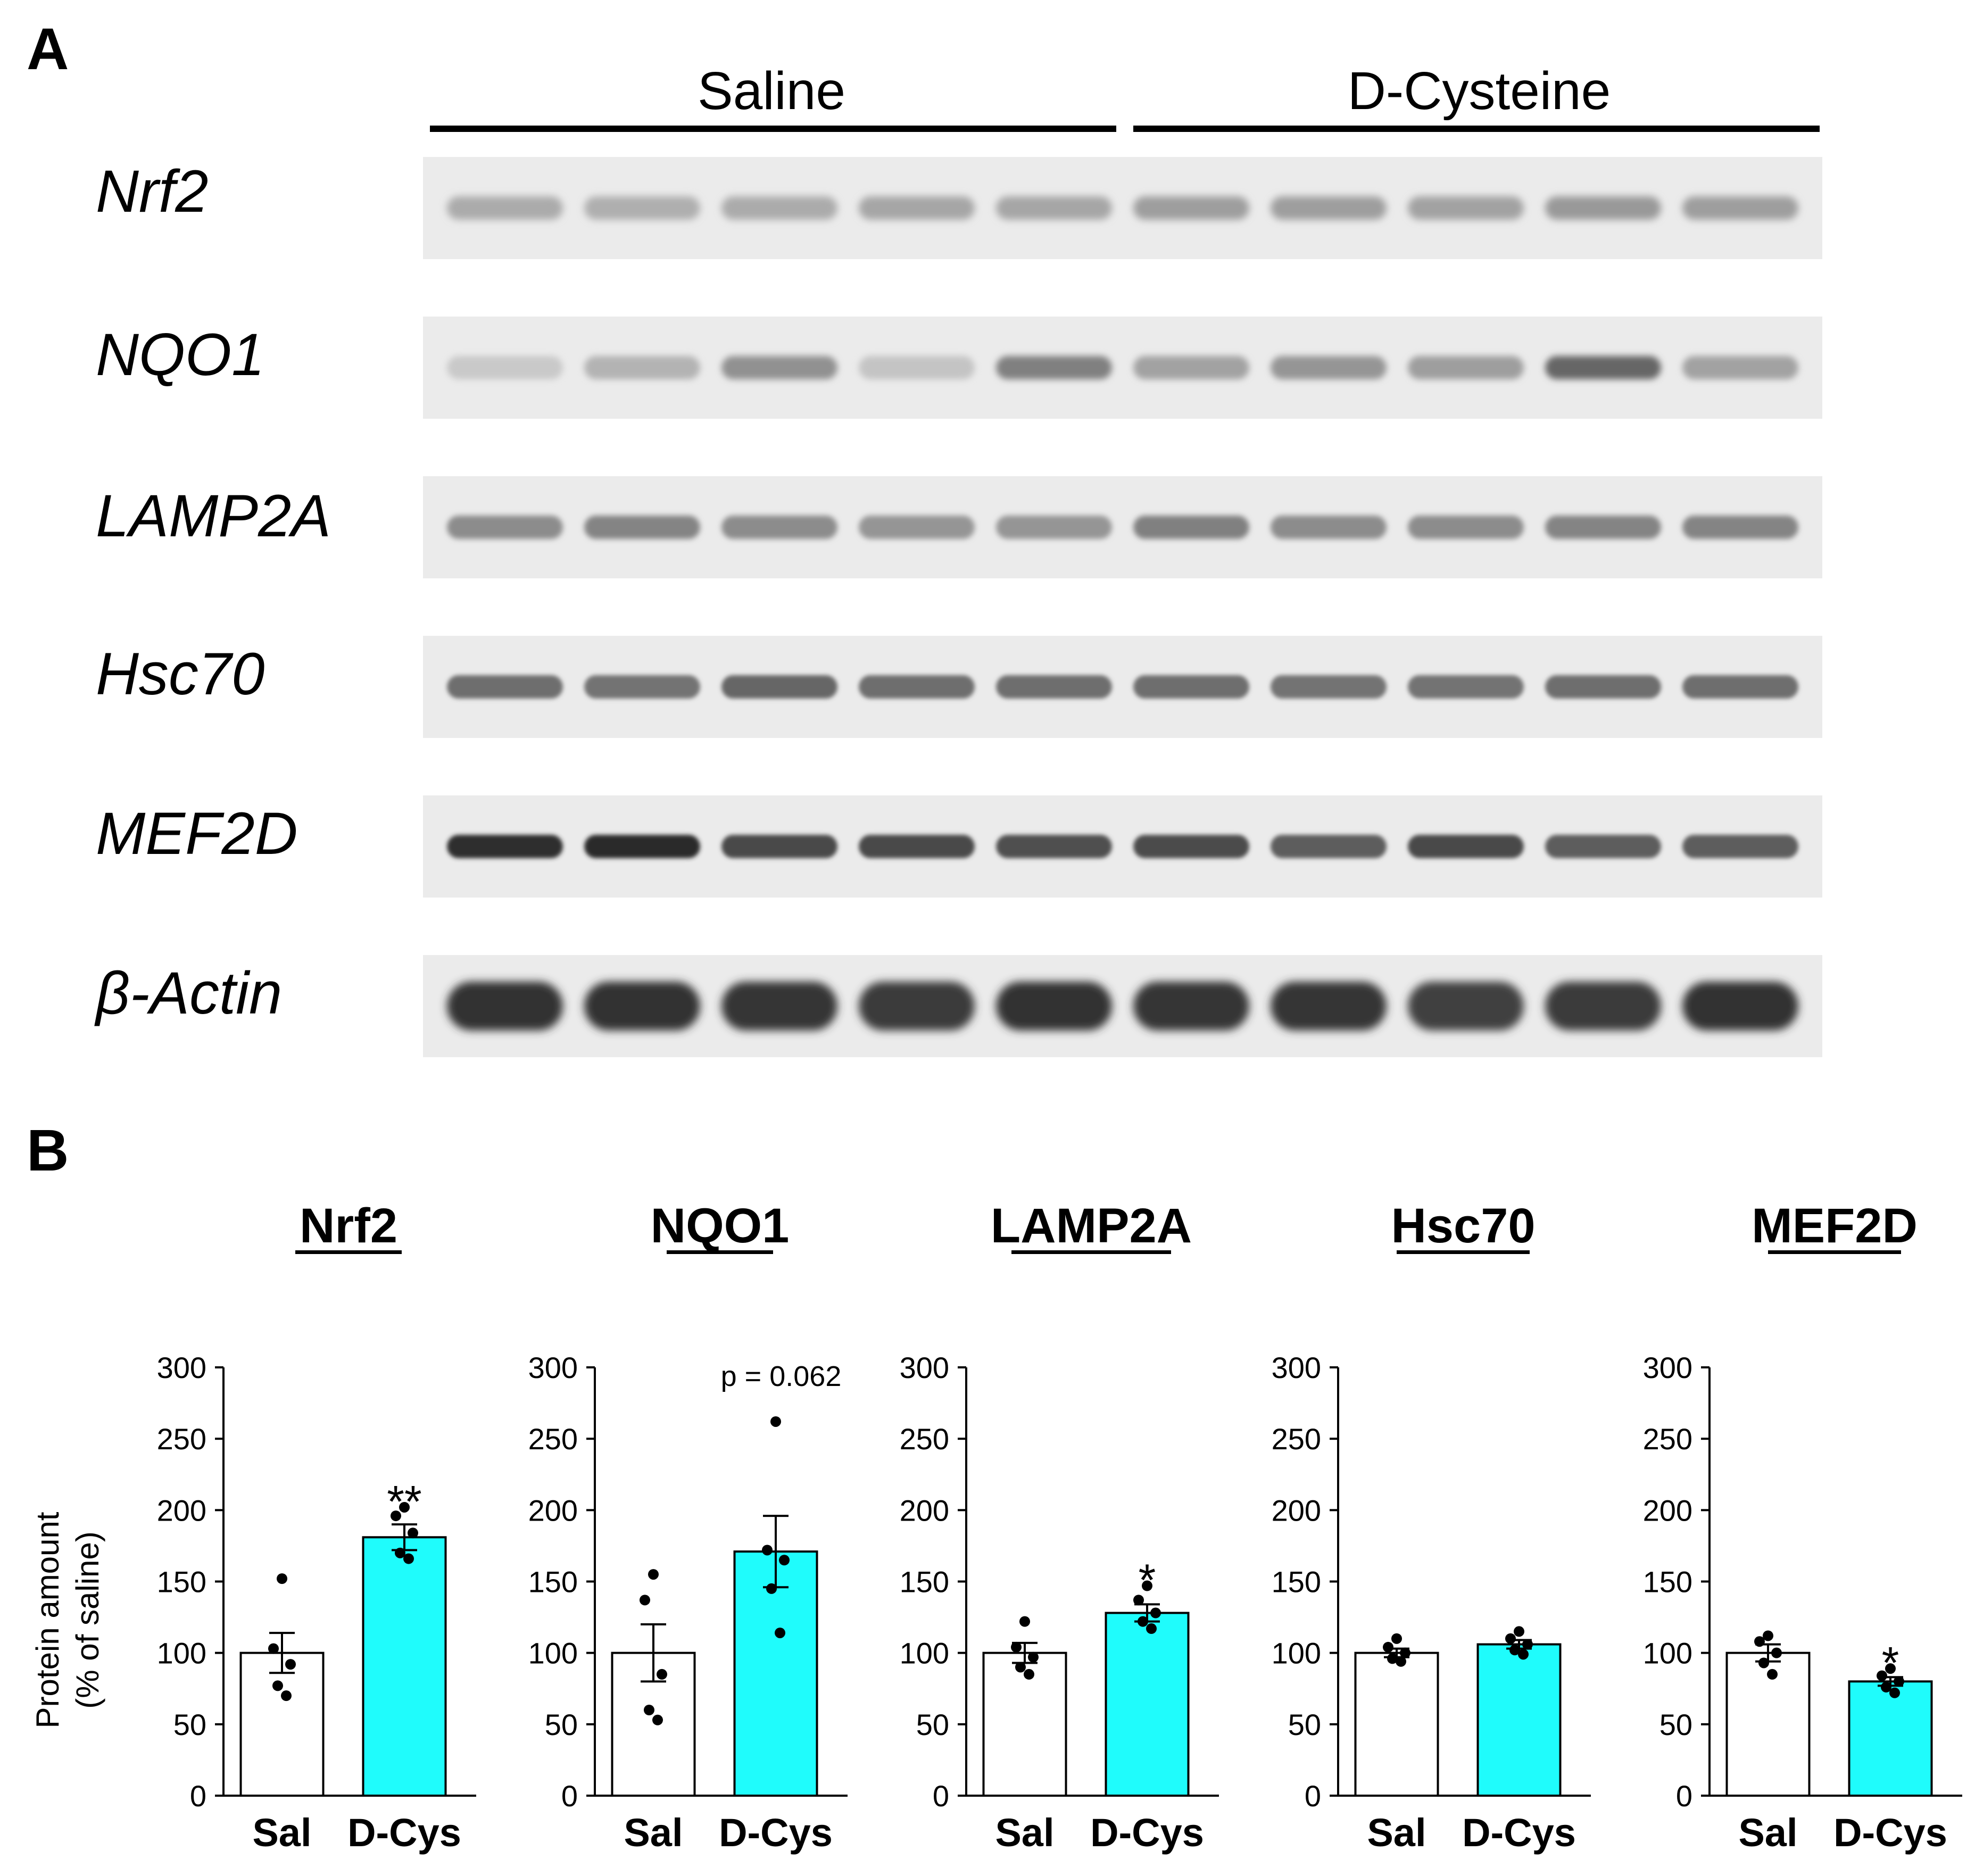 This screenshot has height=1876, width=1975. I want to click on group-label-d-cysteine: D-Cysteine, so click(1479, 91).